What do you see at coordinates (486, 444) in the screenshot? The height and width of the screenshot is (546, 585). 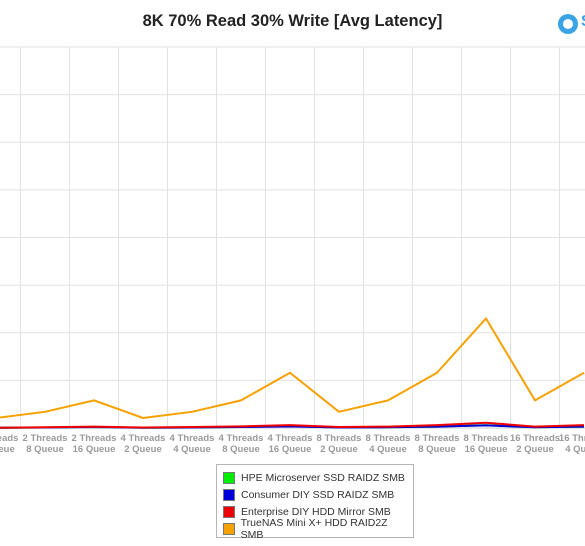 I see `x-tick-label: 8 Threads 16 Queue` at bounding box center [486, 444].